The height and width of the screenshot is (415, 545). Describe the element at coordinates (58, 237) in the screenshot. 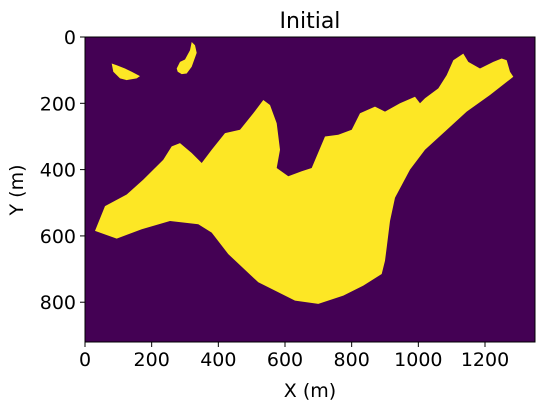

I see `y-tick-label: 600` at that location.